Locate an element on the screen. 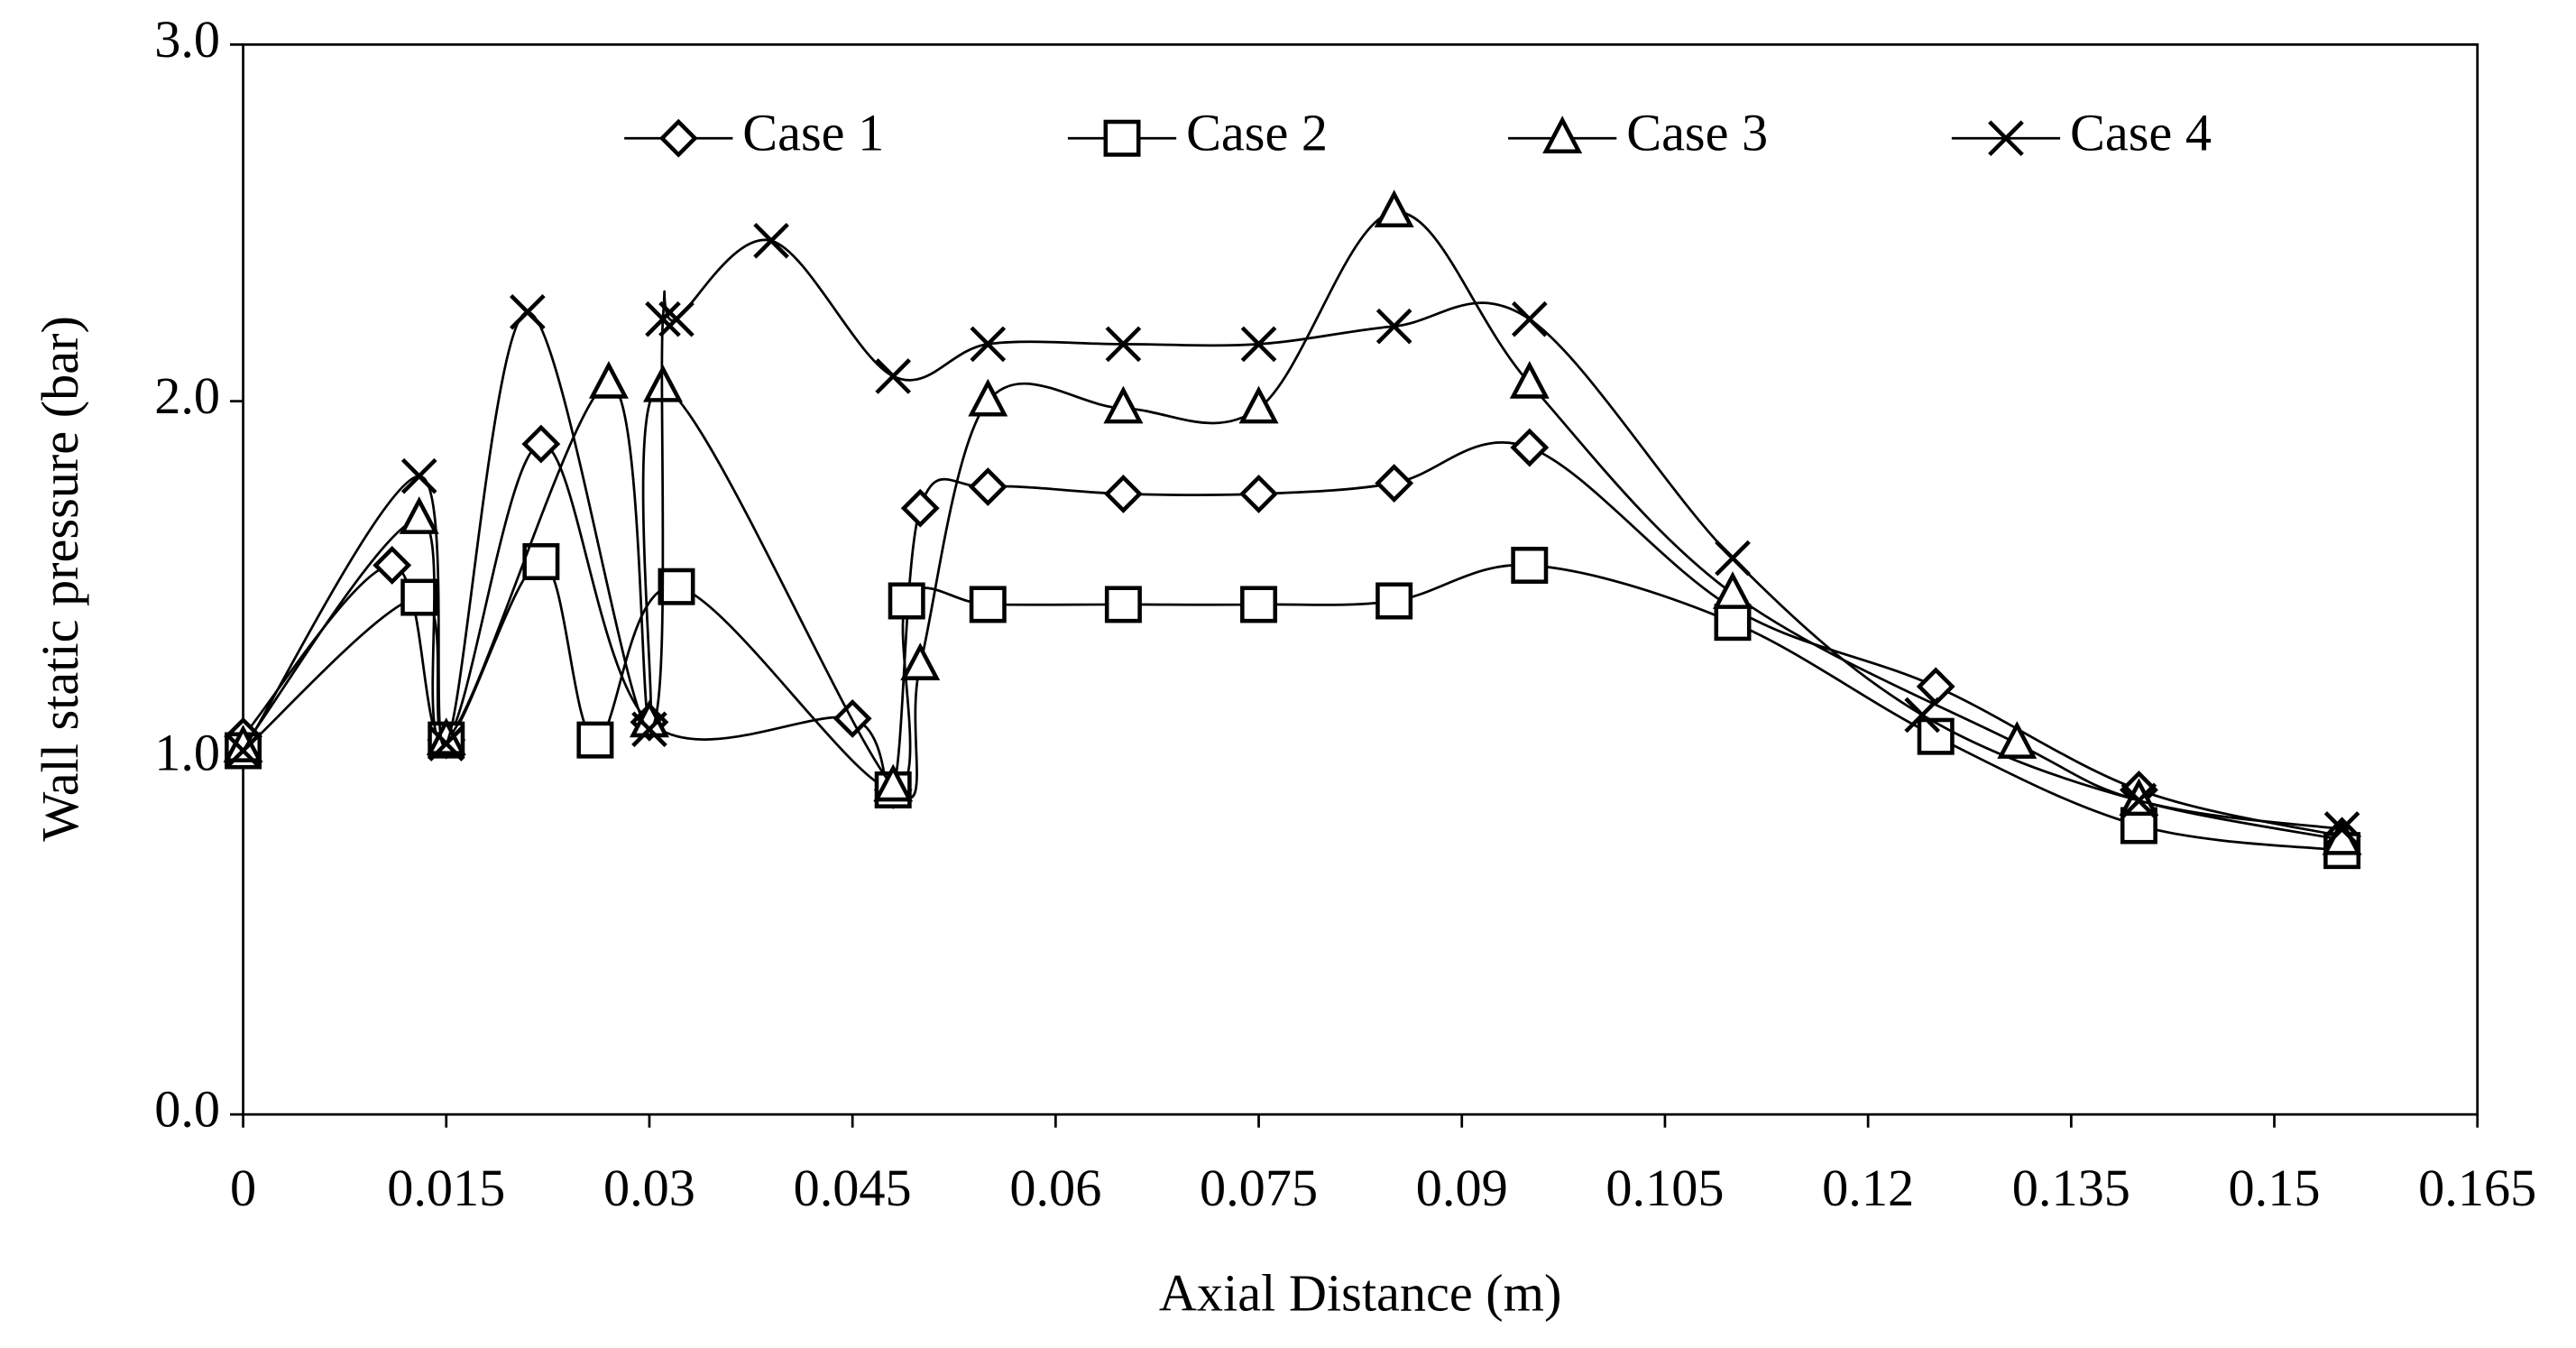  legend-label: Case 2 is located at coordinates (1257, 133).